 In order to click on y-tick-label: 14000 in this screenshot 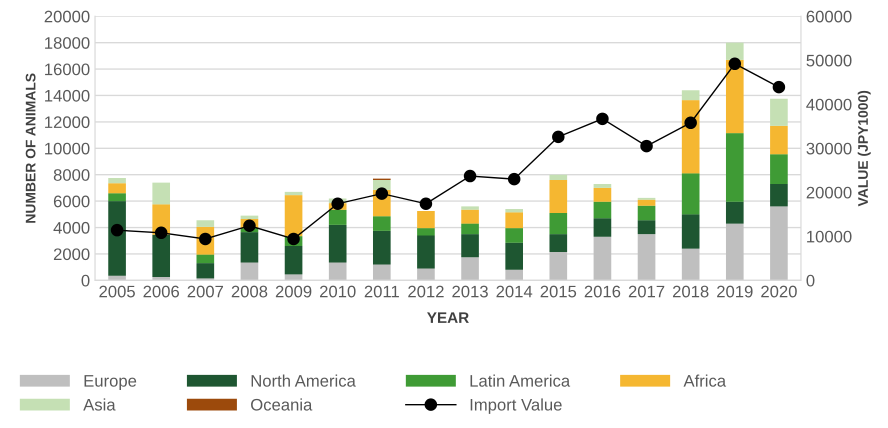, I will do `click(67, 96)`.